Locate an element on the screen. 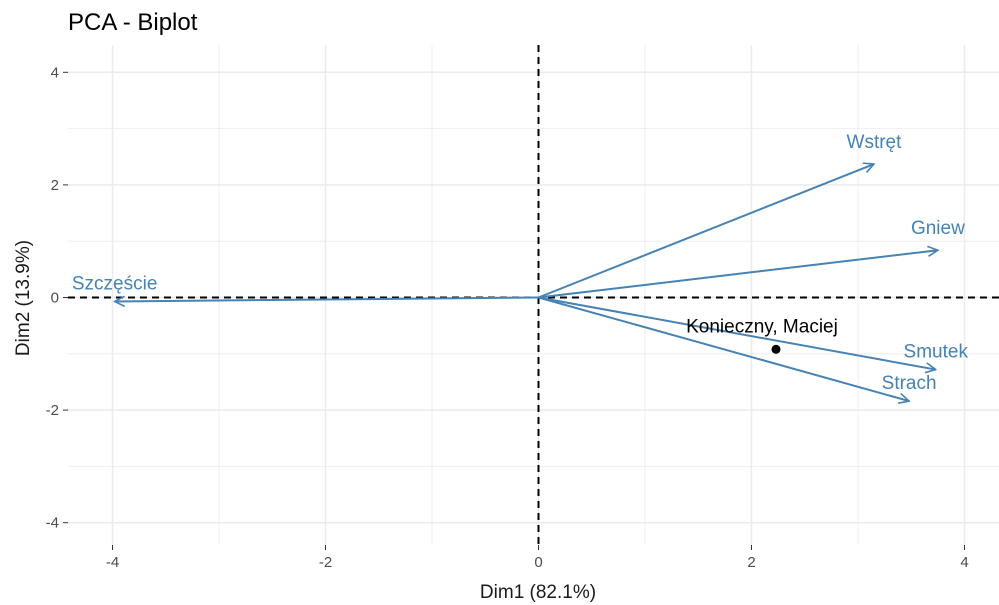 The height and width of the screenshot is (605, 999). individual-label: Konieczny, Maciej is located at coordinates (762, 326).